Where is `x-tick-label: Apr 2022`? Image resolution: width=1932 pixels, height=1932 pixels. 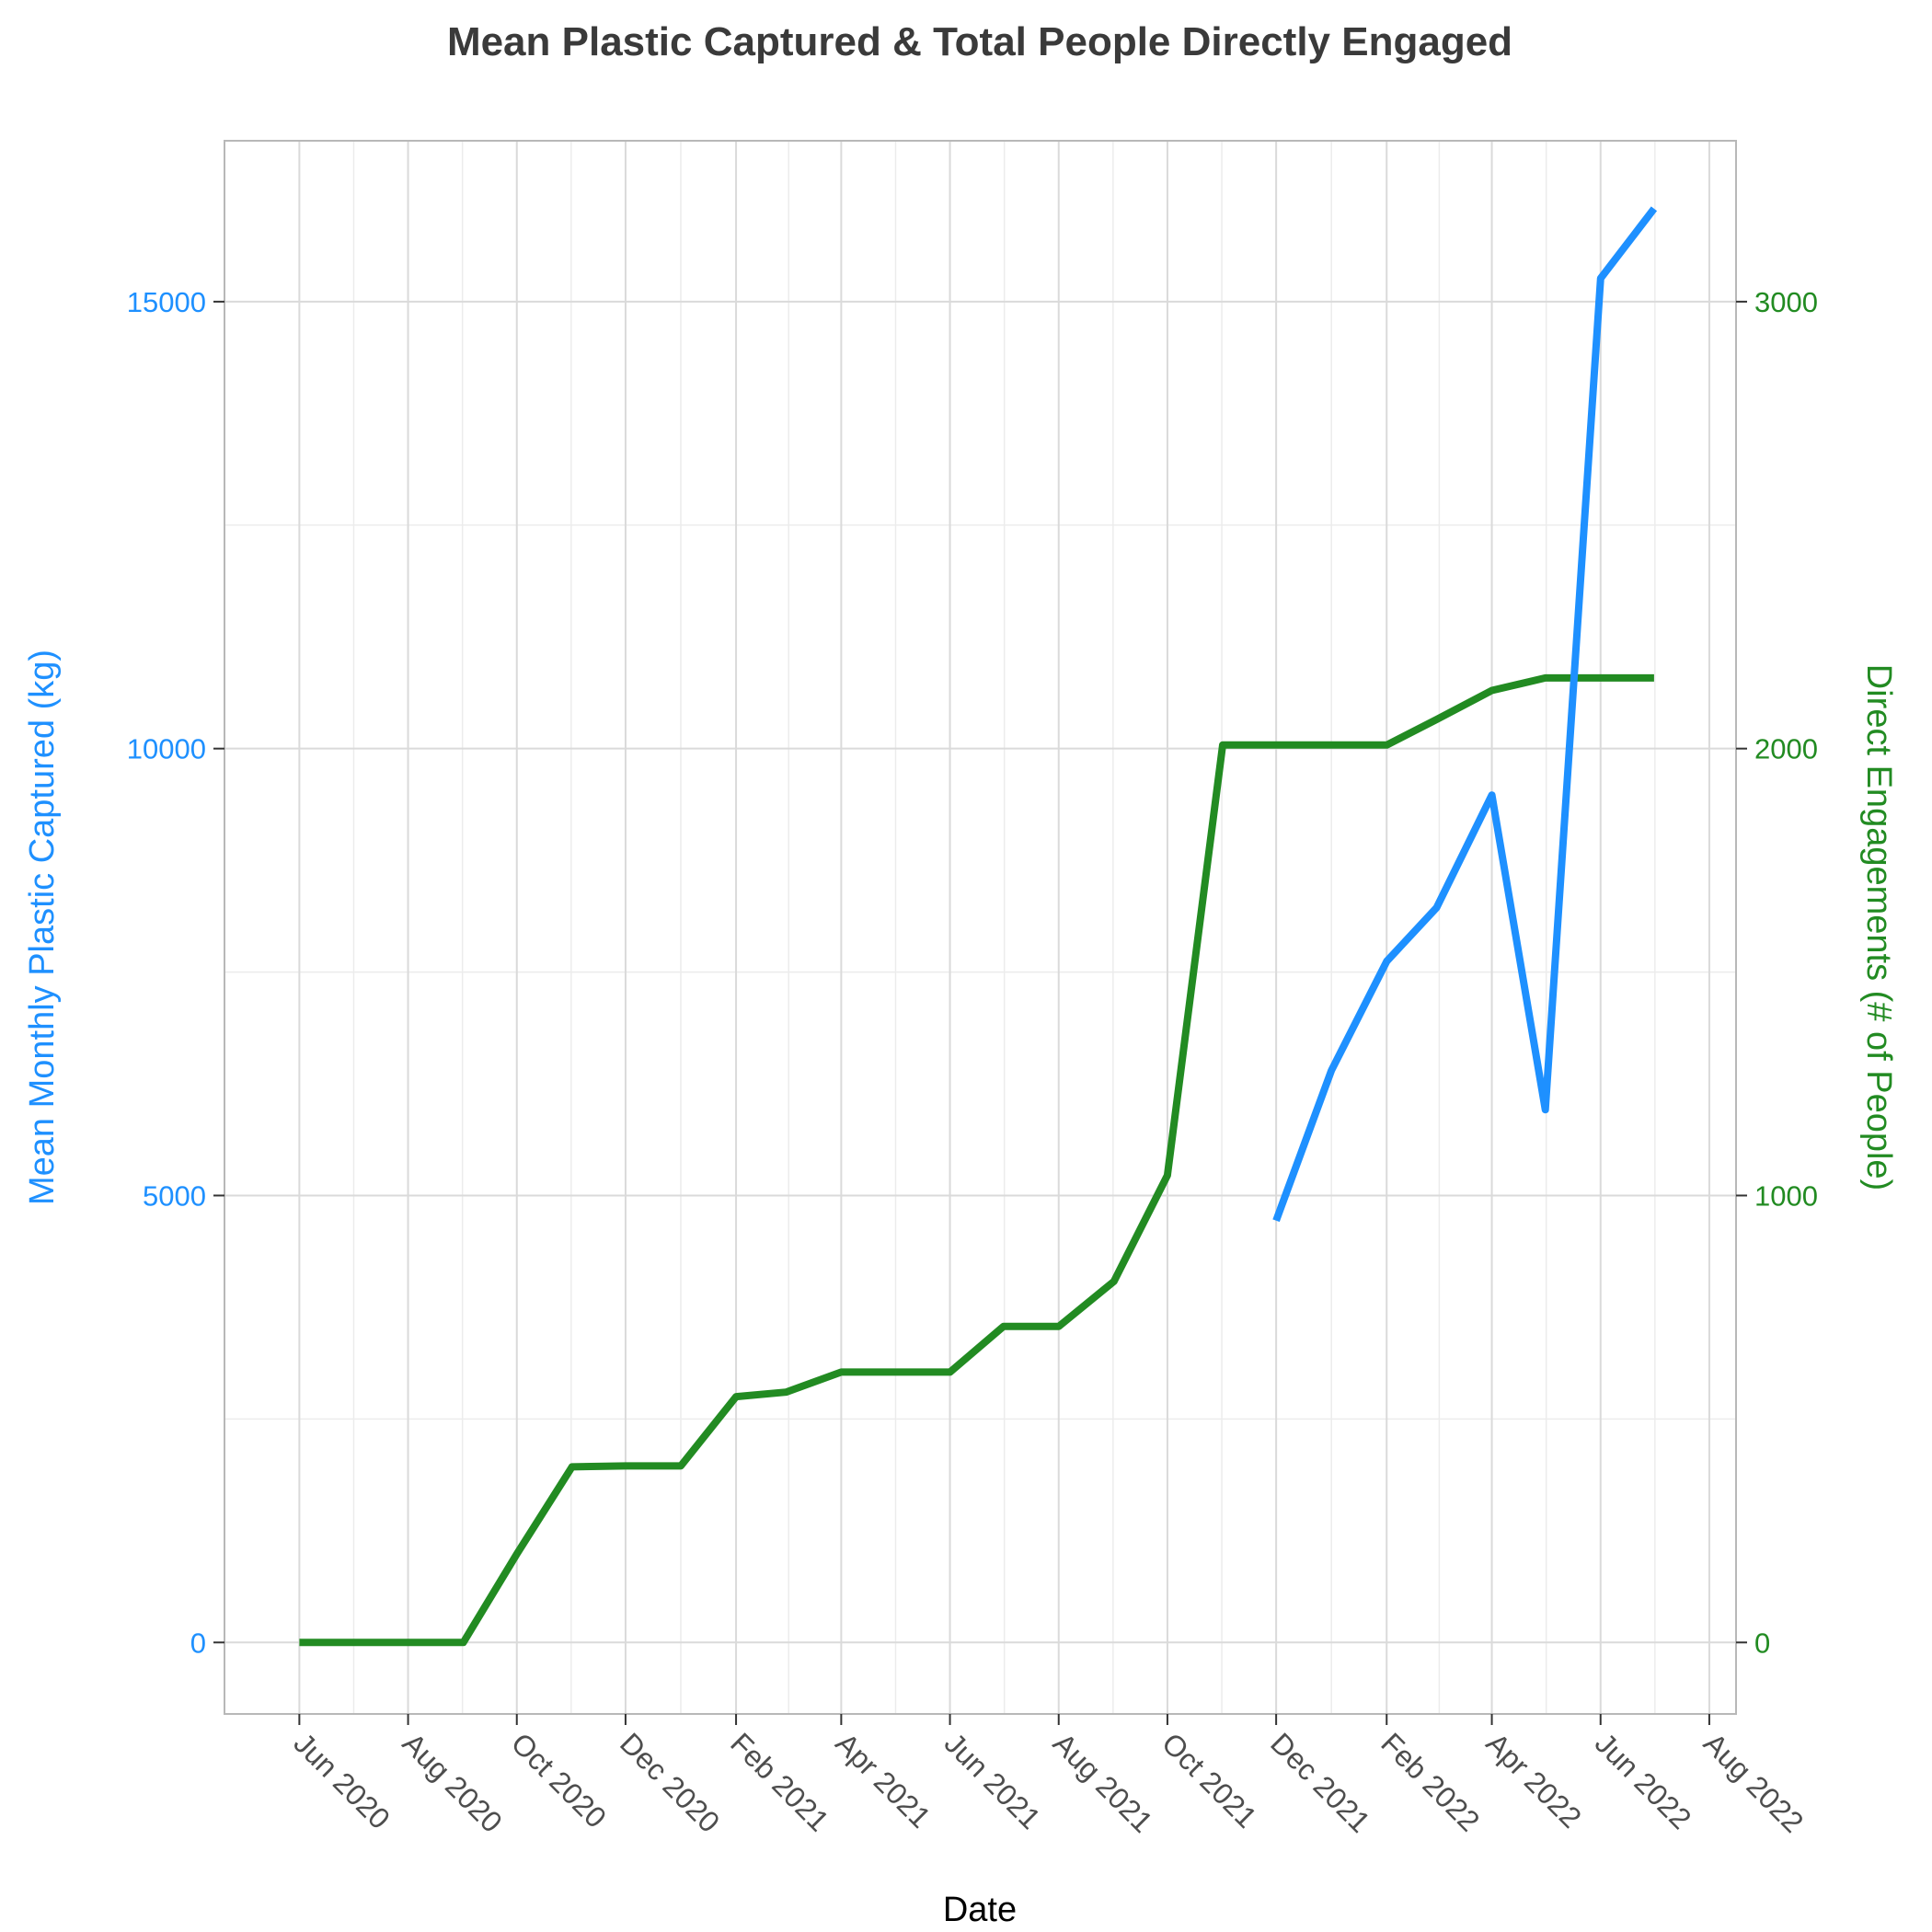 x-tick-label: Apr 2022 is located at coordinates (1534, 1780).